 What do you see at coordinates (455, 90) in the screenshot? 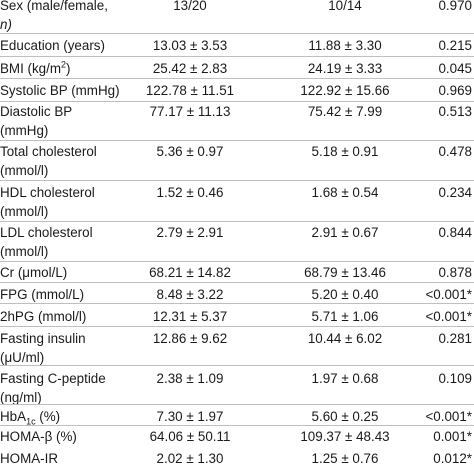
I see `p-value: 0.969` at bounding box center [455, 90].